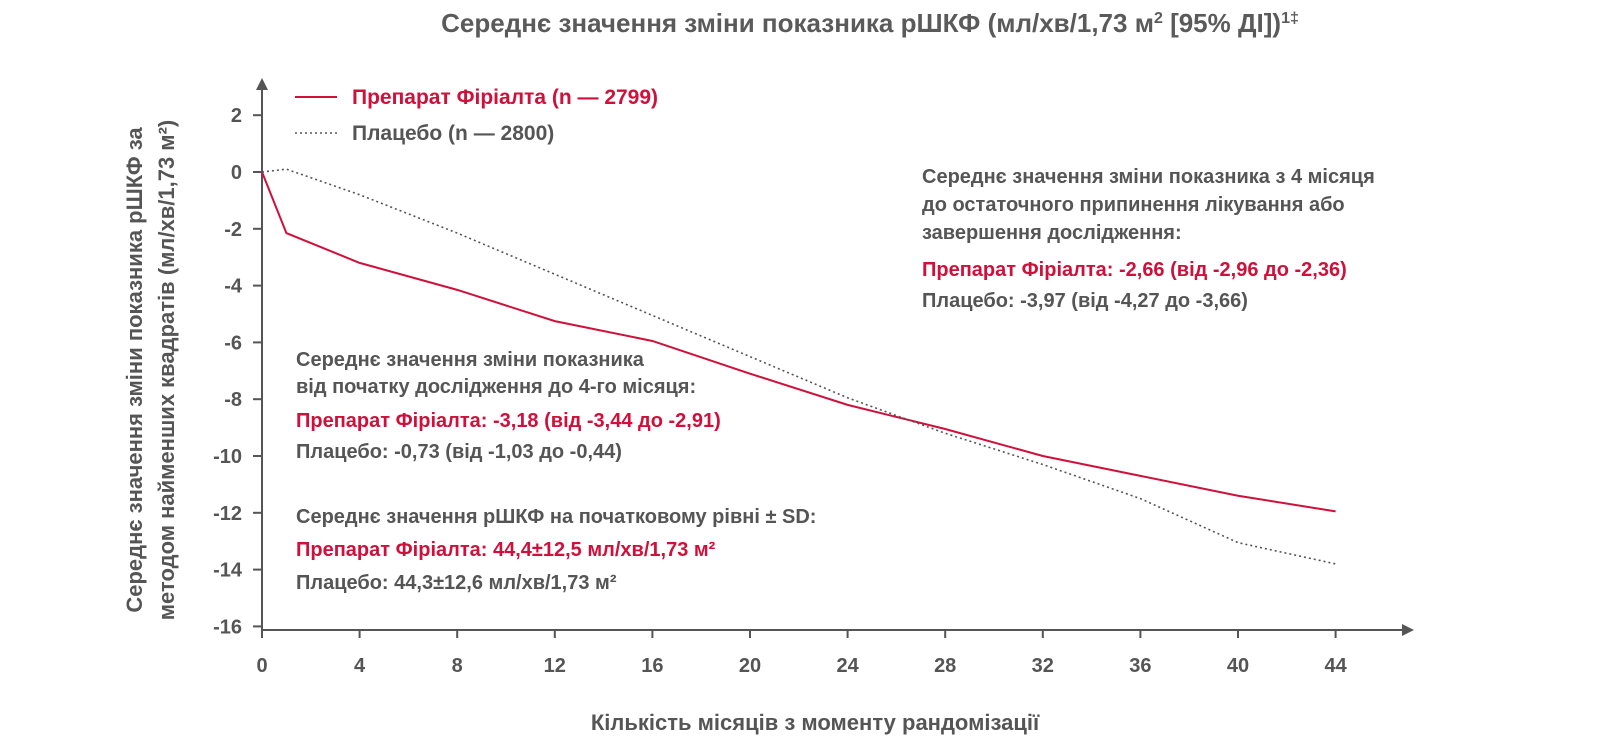  Describe the element at coordinates (134, 370) in the screenshot. I see `y-axis-label-line1: Середнє значення зміни показника рШКФ за` at that location.